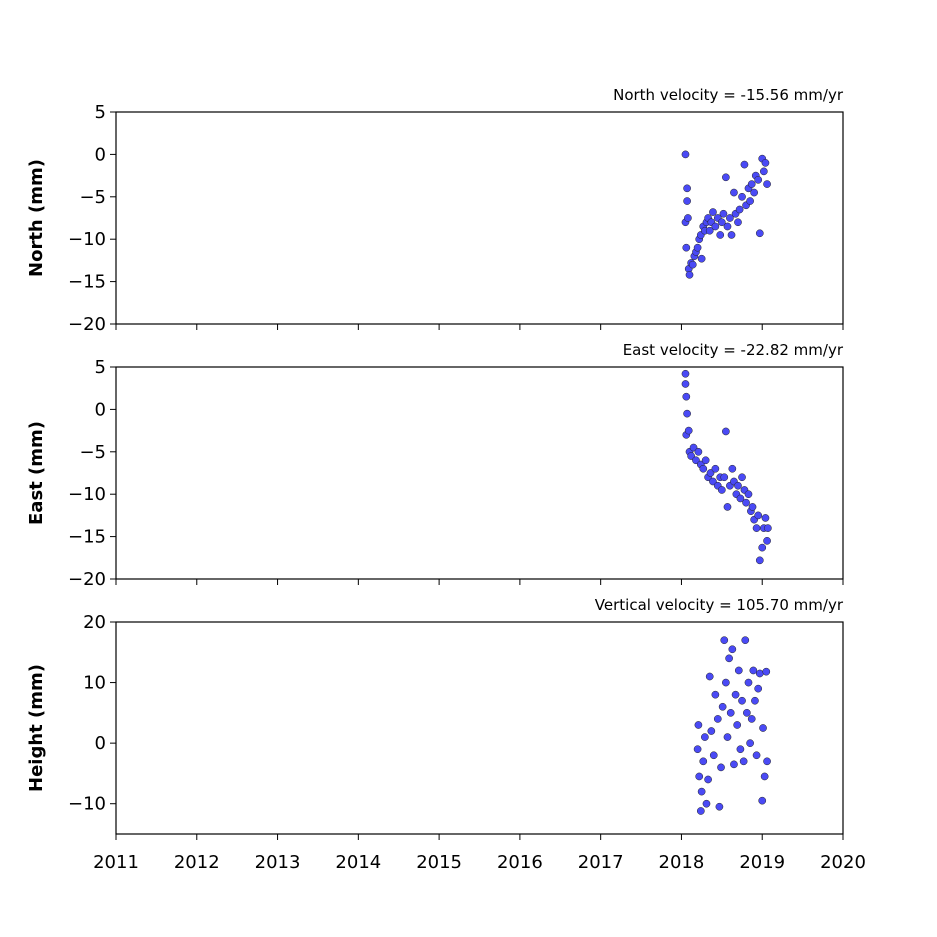  What do you see at coordinates (197, 862) in the screenshot?
I see `x-tick-label: 2012` at bounding box center [197, 862].